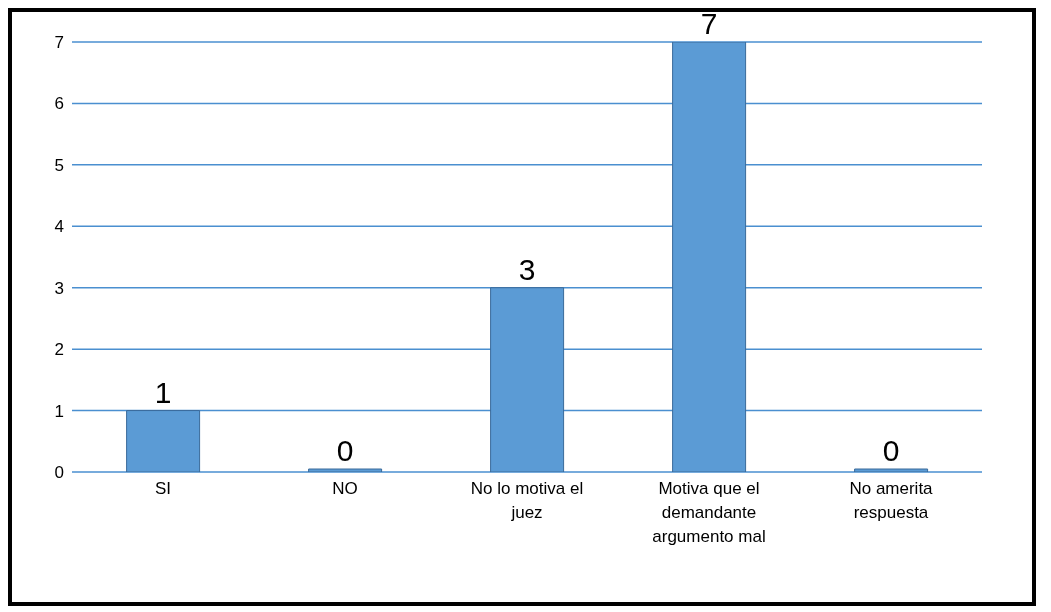 The image size is (1051, 612). I want to click on x-tick-label: Motiva que el demandante argumento mal, so click(709, 512).